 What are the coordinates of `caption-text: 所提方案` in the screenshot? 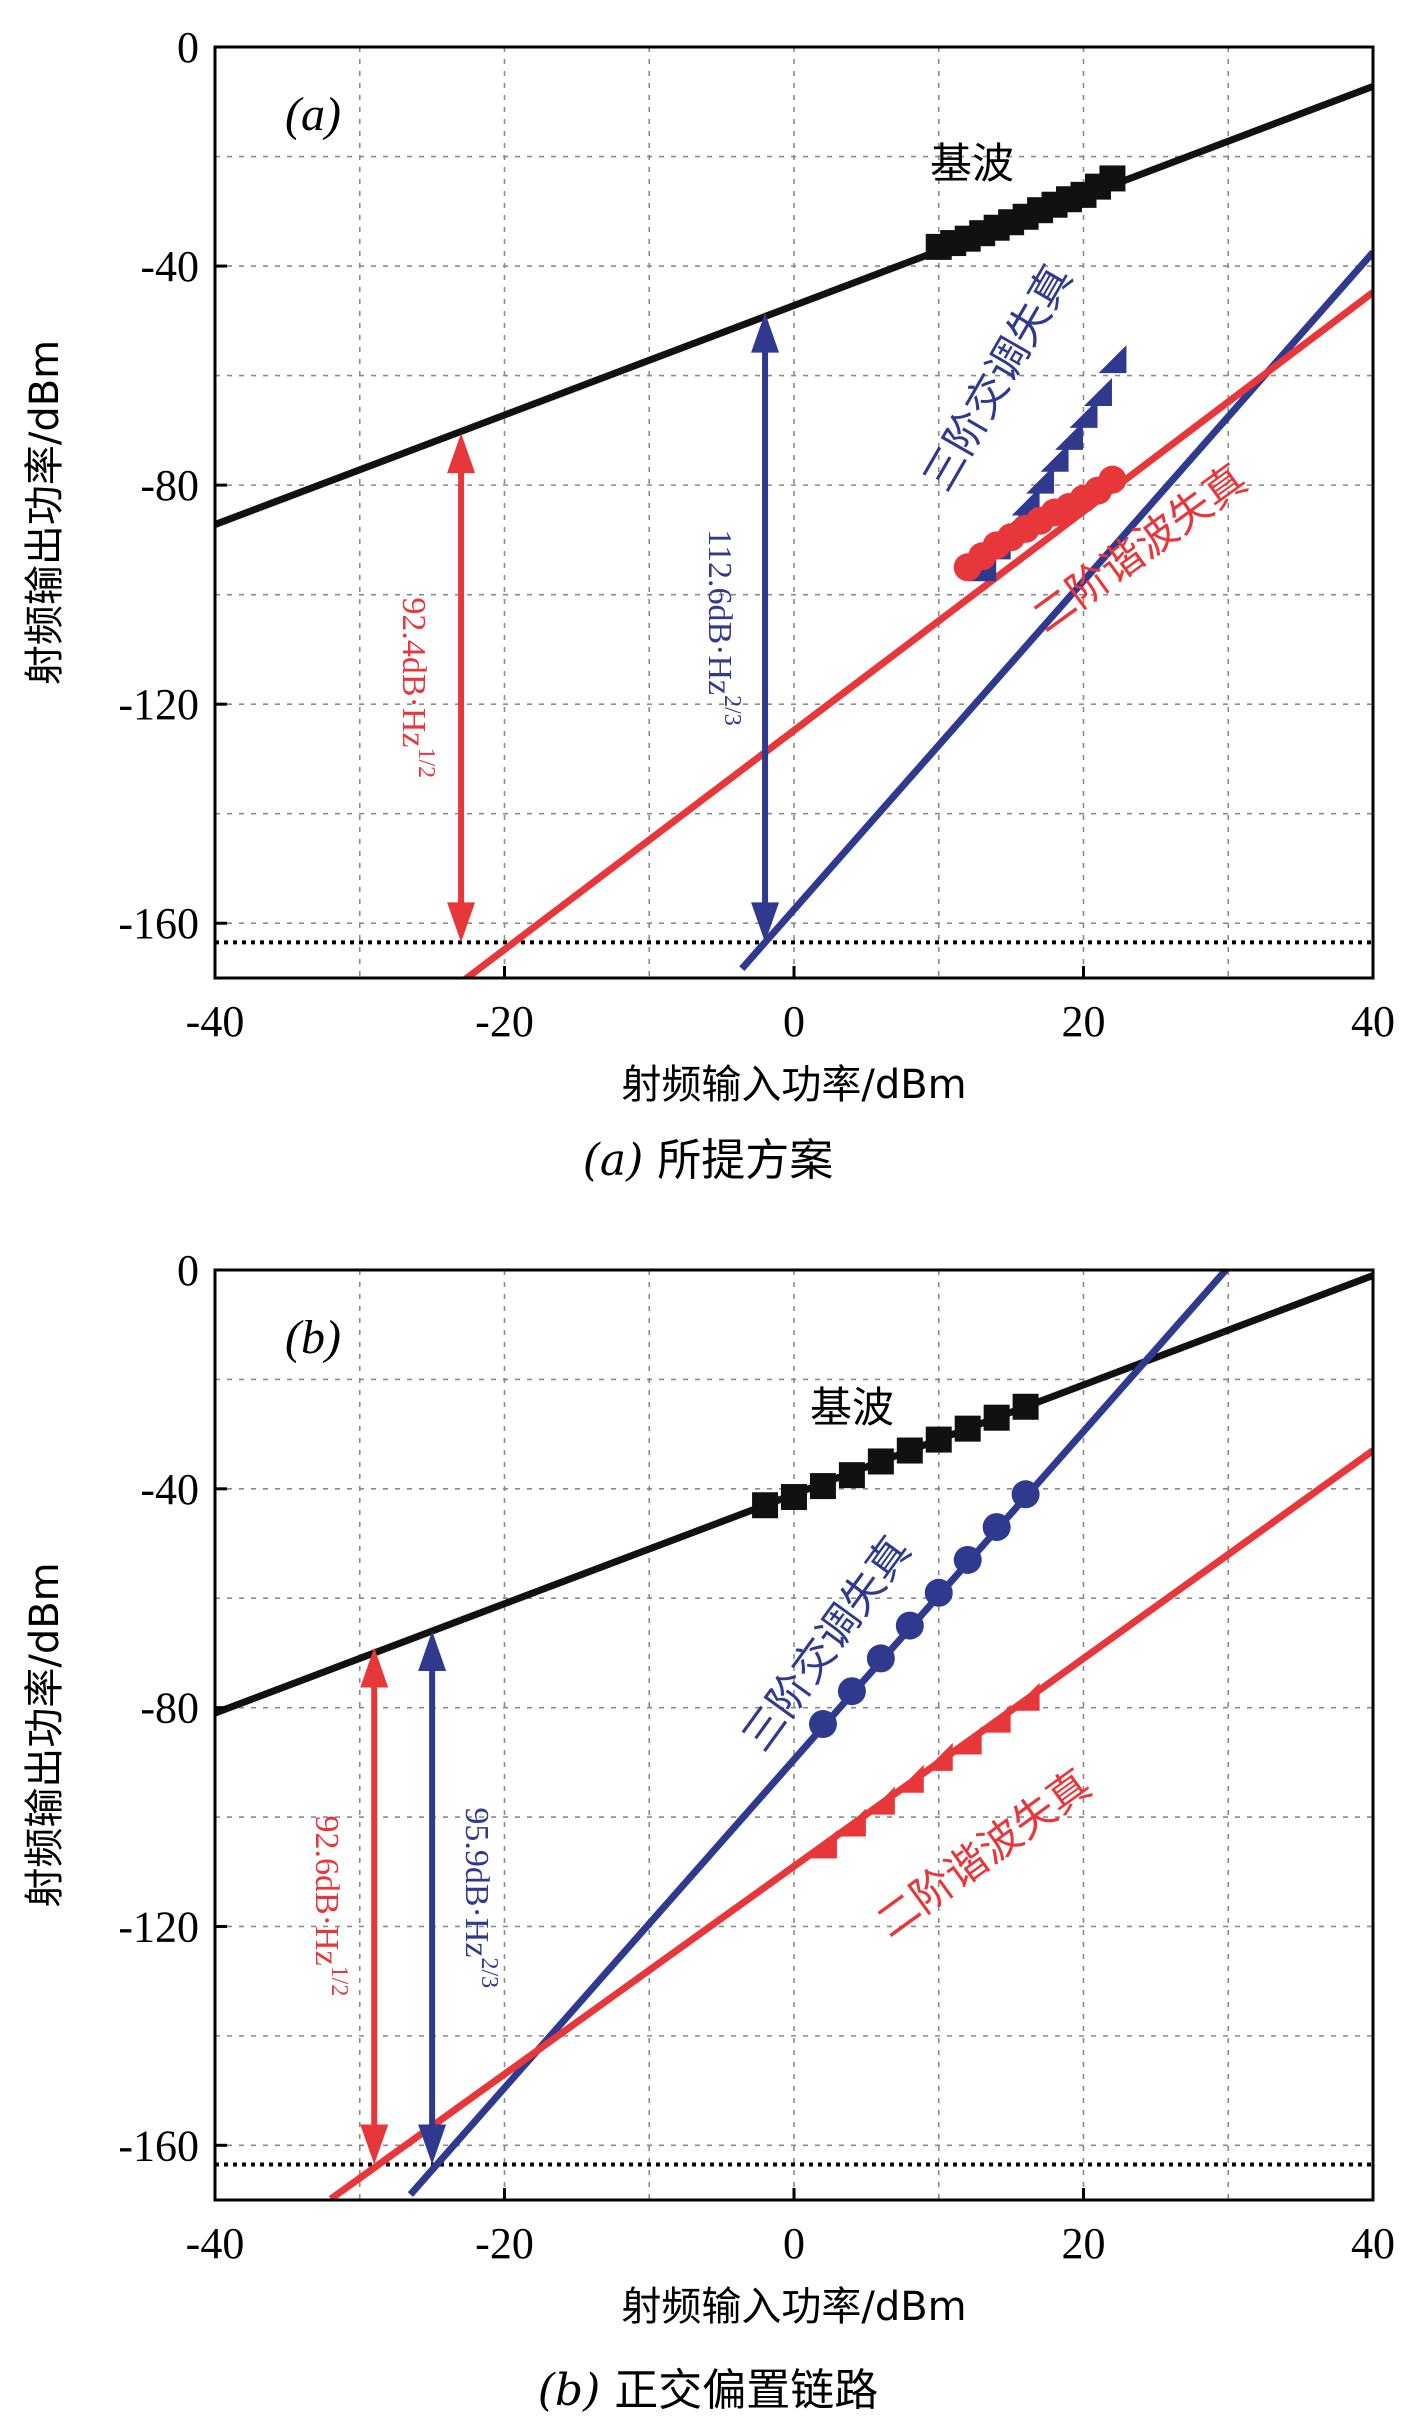 It's located at (745, 1160).